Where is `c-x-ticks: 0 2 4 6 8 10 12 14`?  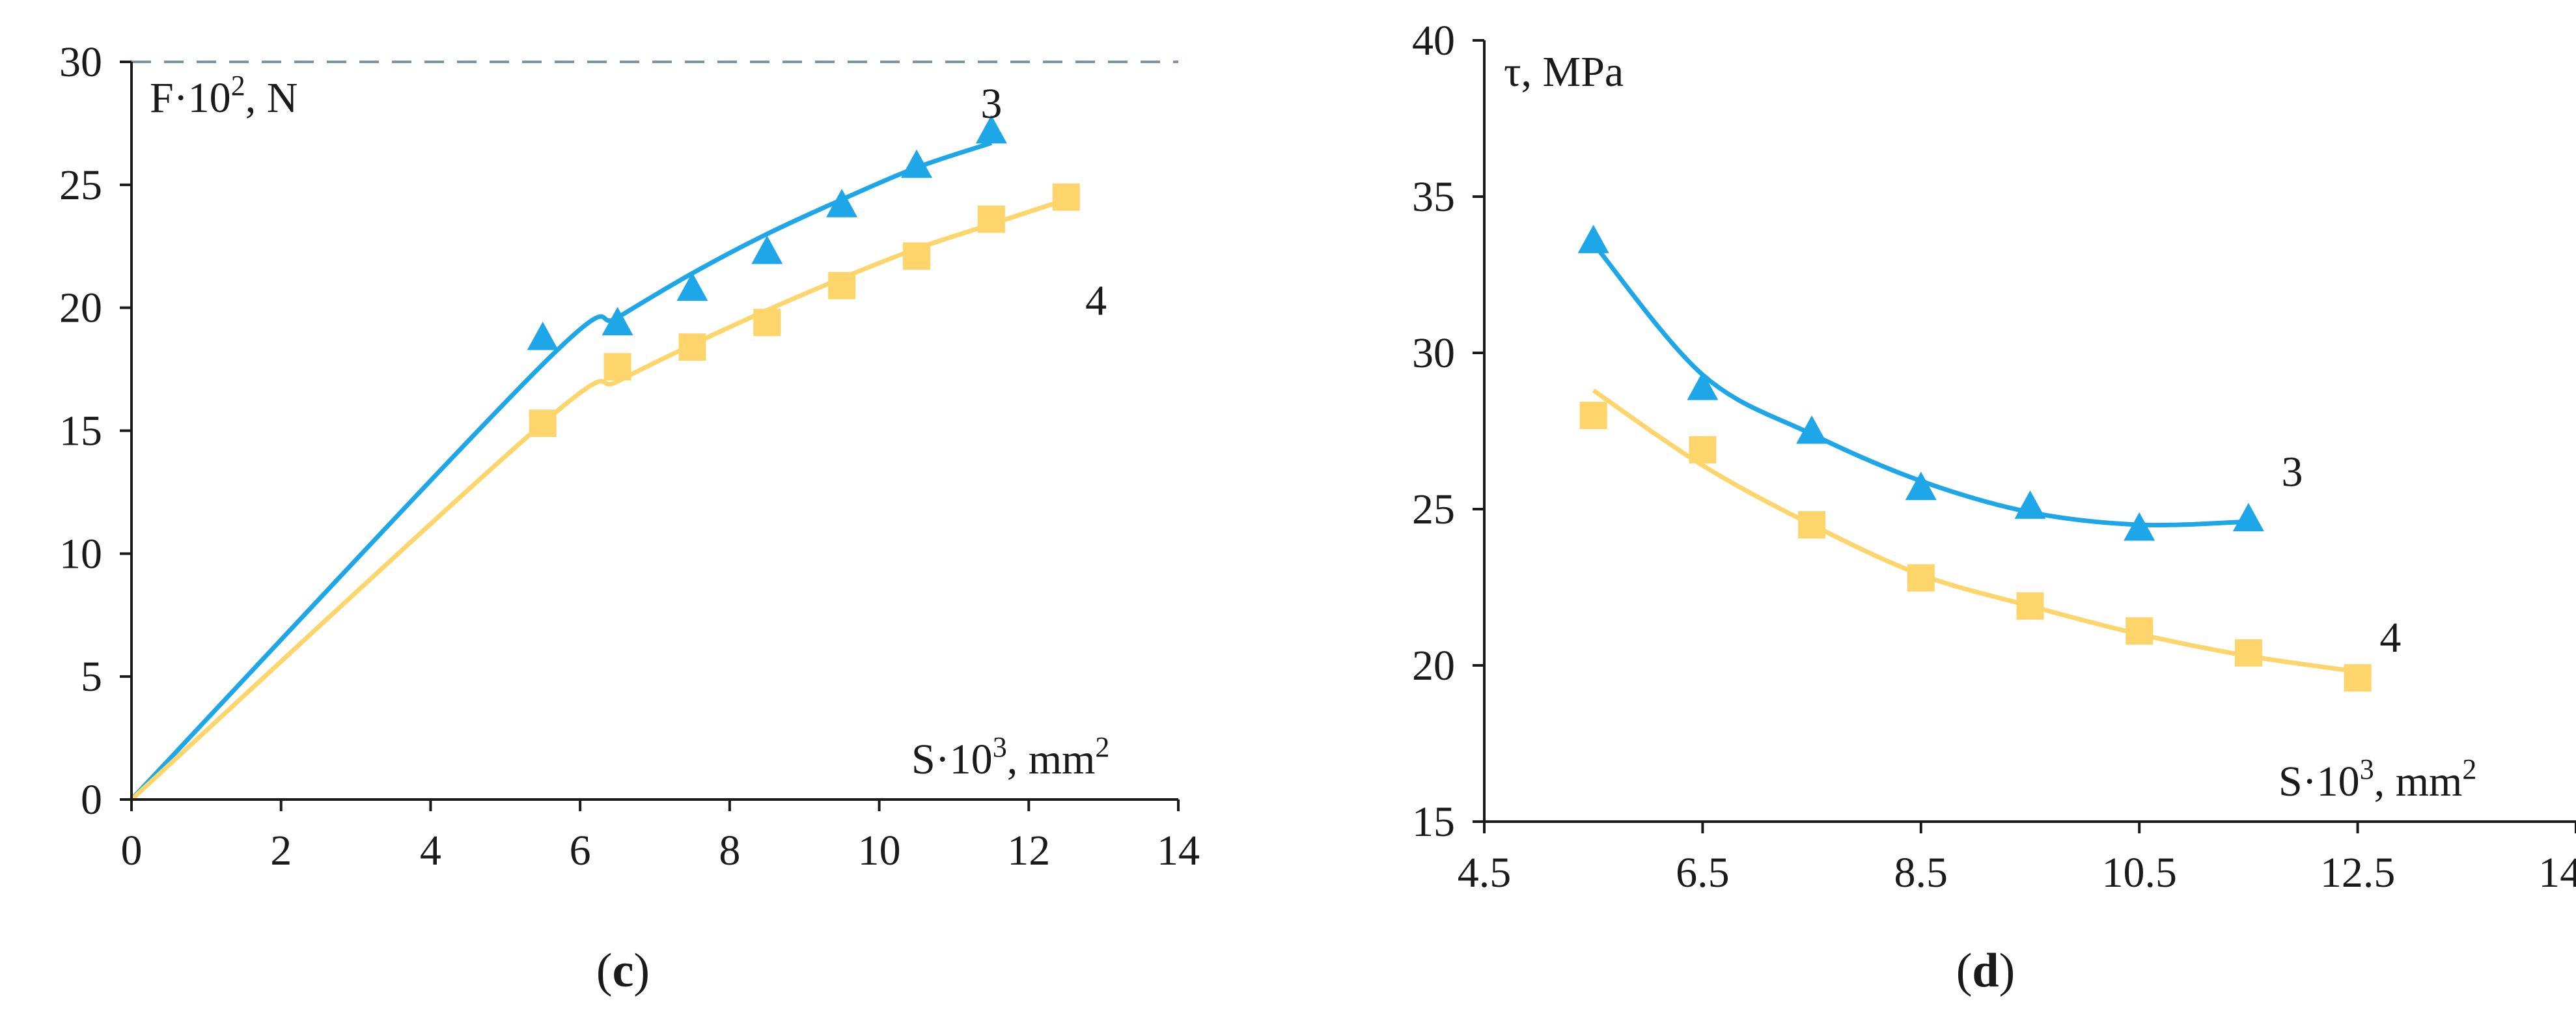
c-x-ticks: 0 2 4 6 8 10 12 14 is located at coordinates (660, 837).